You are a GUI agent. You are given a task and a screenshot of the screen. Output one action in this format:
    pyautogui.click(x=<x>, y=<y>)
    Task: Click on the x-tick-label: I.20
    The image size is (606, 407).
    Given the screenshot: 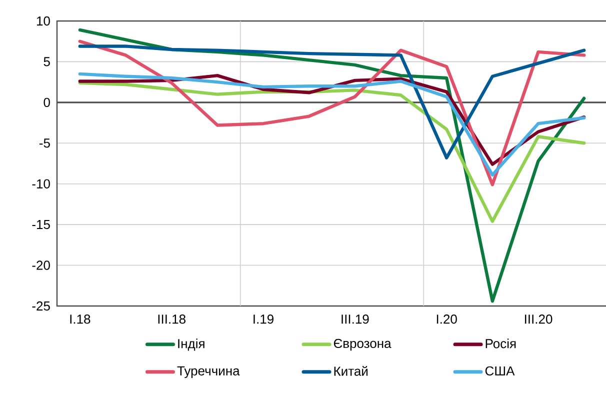 What is the action you would take?
    pyautogui.click(x=446, y=319)
    